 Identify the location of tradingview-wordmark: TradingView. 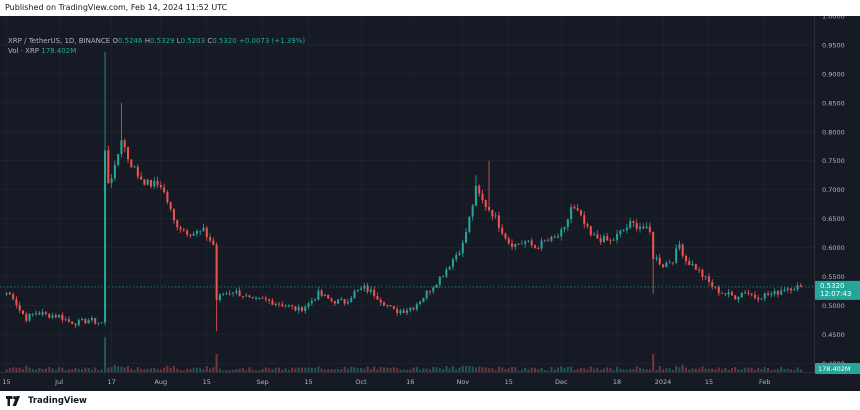
(57, 401).